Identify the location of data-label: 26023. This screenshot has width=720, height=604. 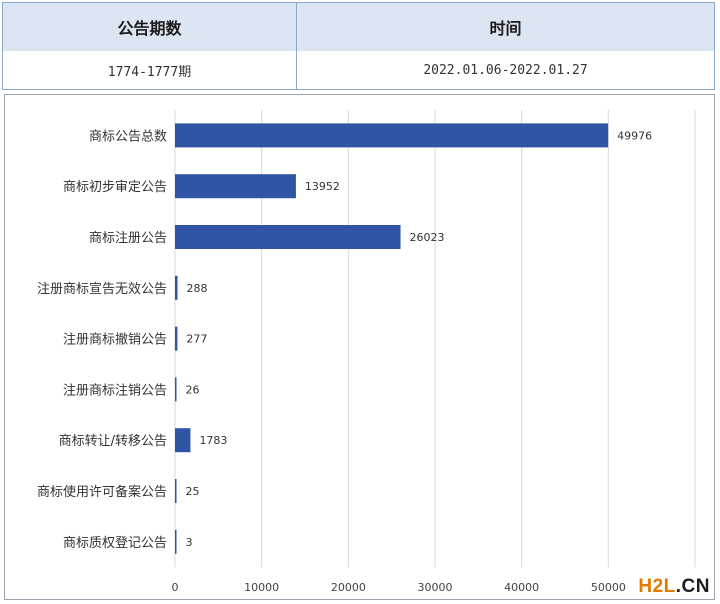
(427, 237).